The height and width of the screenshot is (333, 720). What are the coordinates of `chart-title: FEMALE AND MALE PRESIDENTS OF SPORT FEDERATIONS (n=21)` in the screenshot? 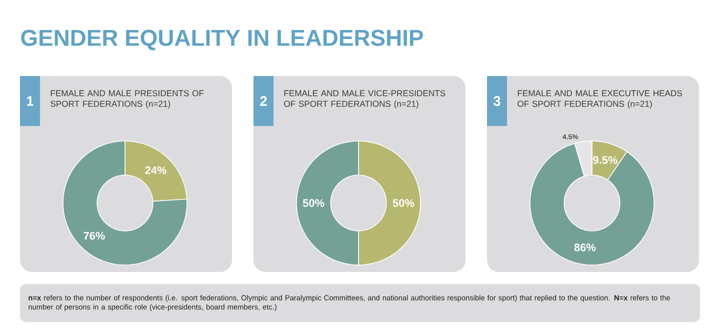 It's located at (127, 99).